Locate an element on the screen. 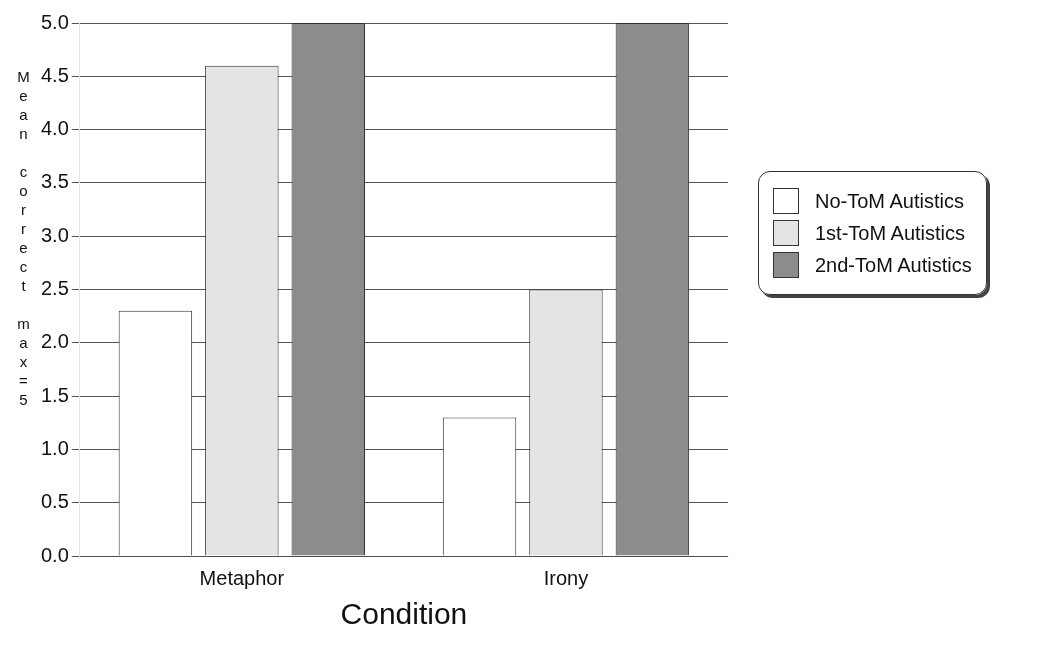 This screenshot has height=652, width=1058. y-tick-label: 2.0 is located at coordinates (54, 341).